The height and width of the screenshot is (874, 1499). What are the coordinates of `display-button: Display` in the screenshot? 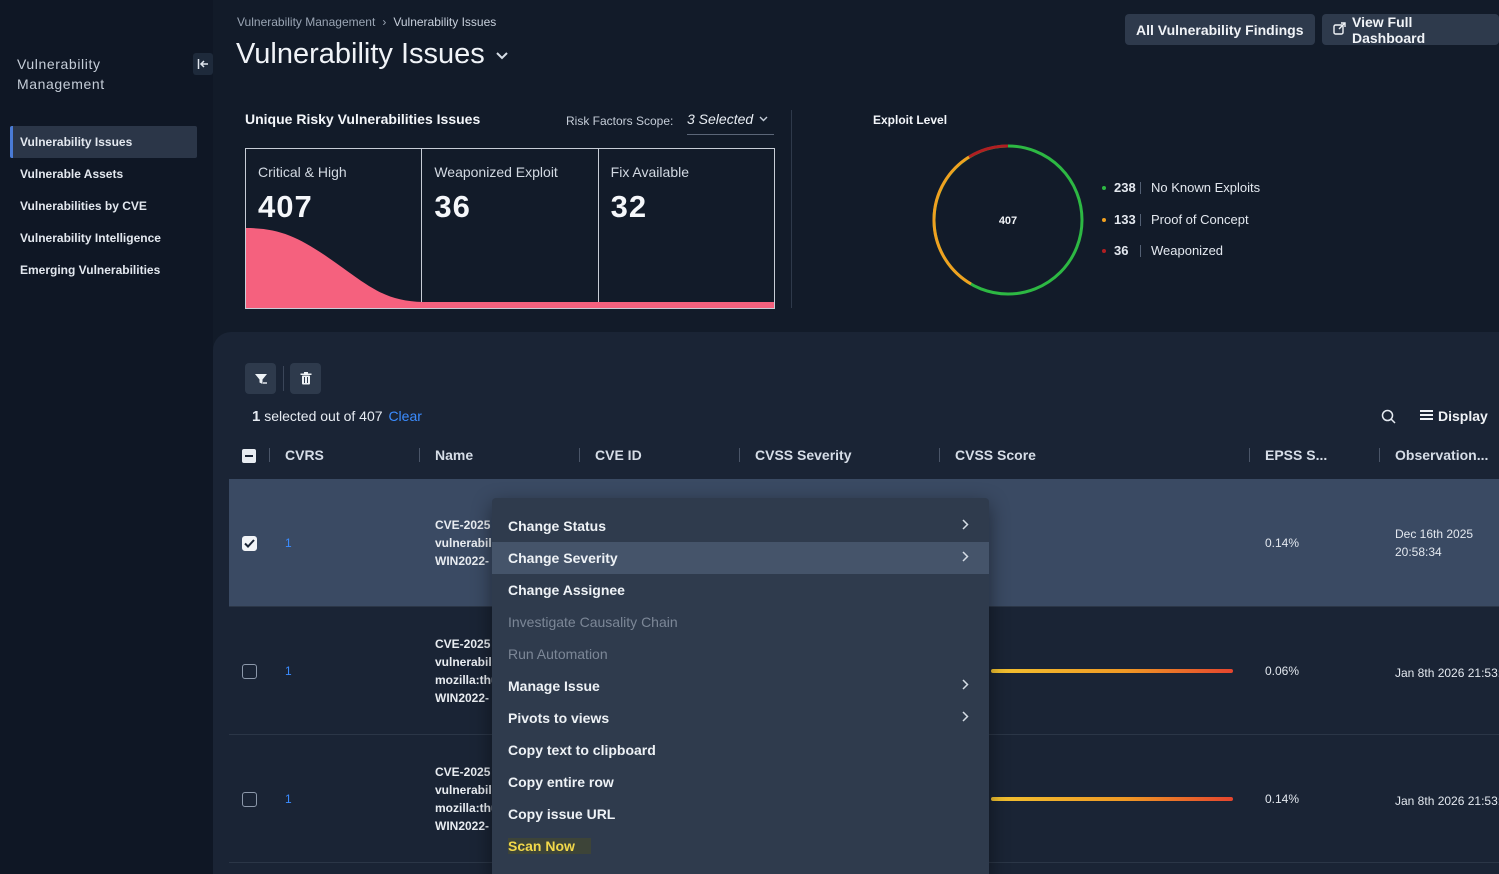 It's located at (1454, 416).